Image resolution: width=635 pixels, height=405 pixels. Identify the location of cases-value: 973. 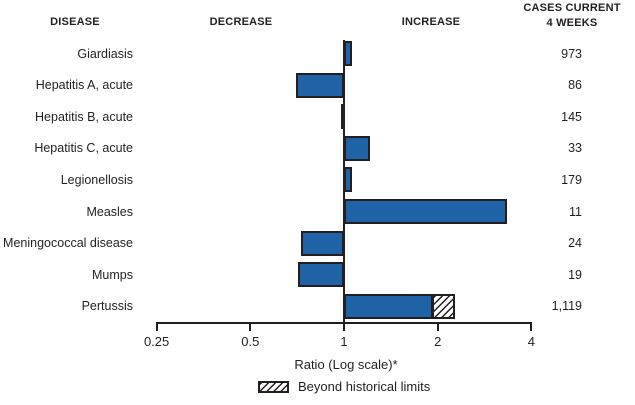
(571, 53).